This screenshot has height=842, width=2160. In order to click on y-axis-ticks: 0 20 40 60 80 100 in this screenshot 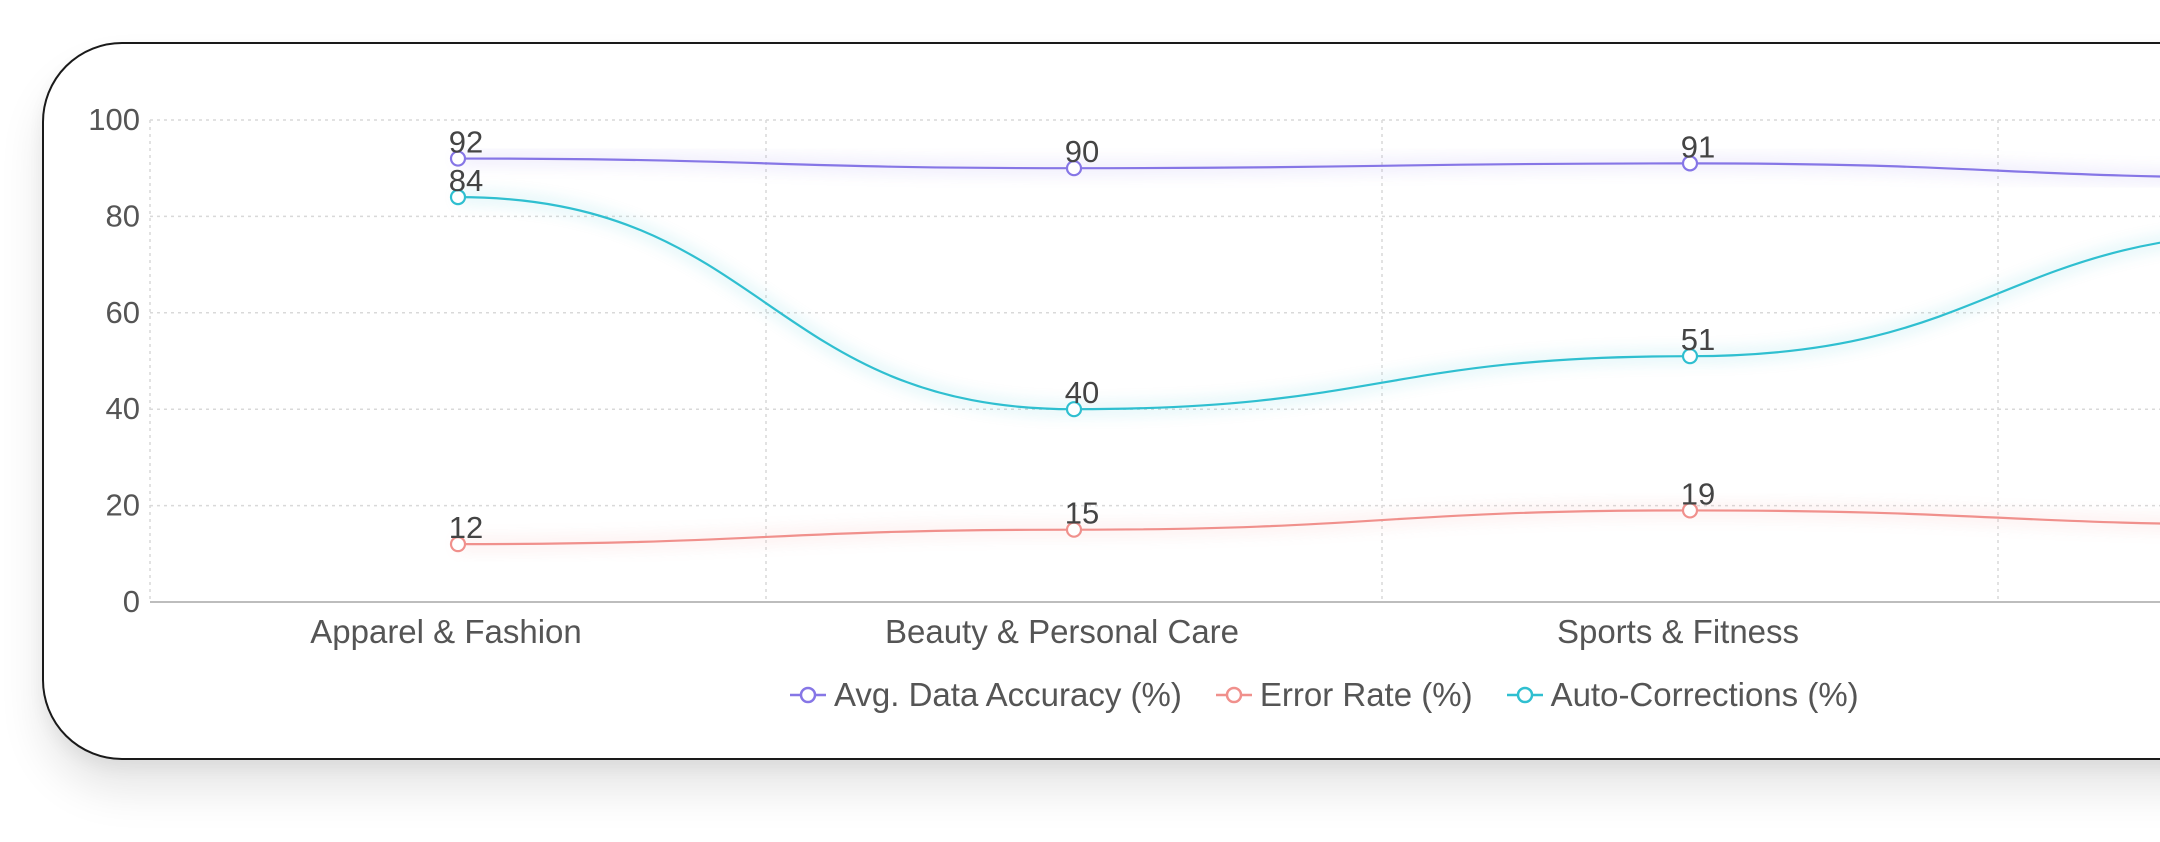, I will do `click(114, 360)`.